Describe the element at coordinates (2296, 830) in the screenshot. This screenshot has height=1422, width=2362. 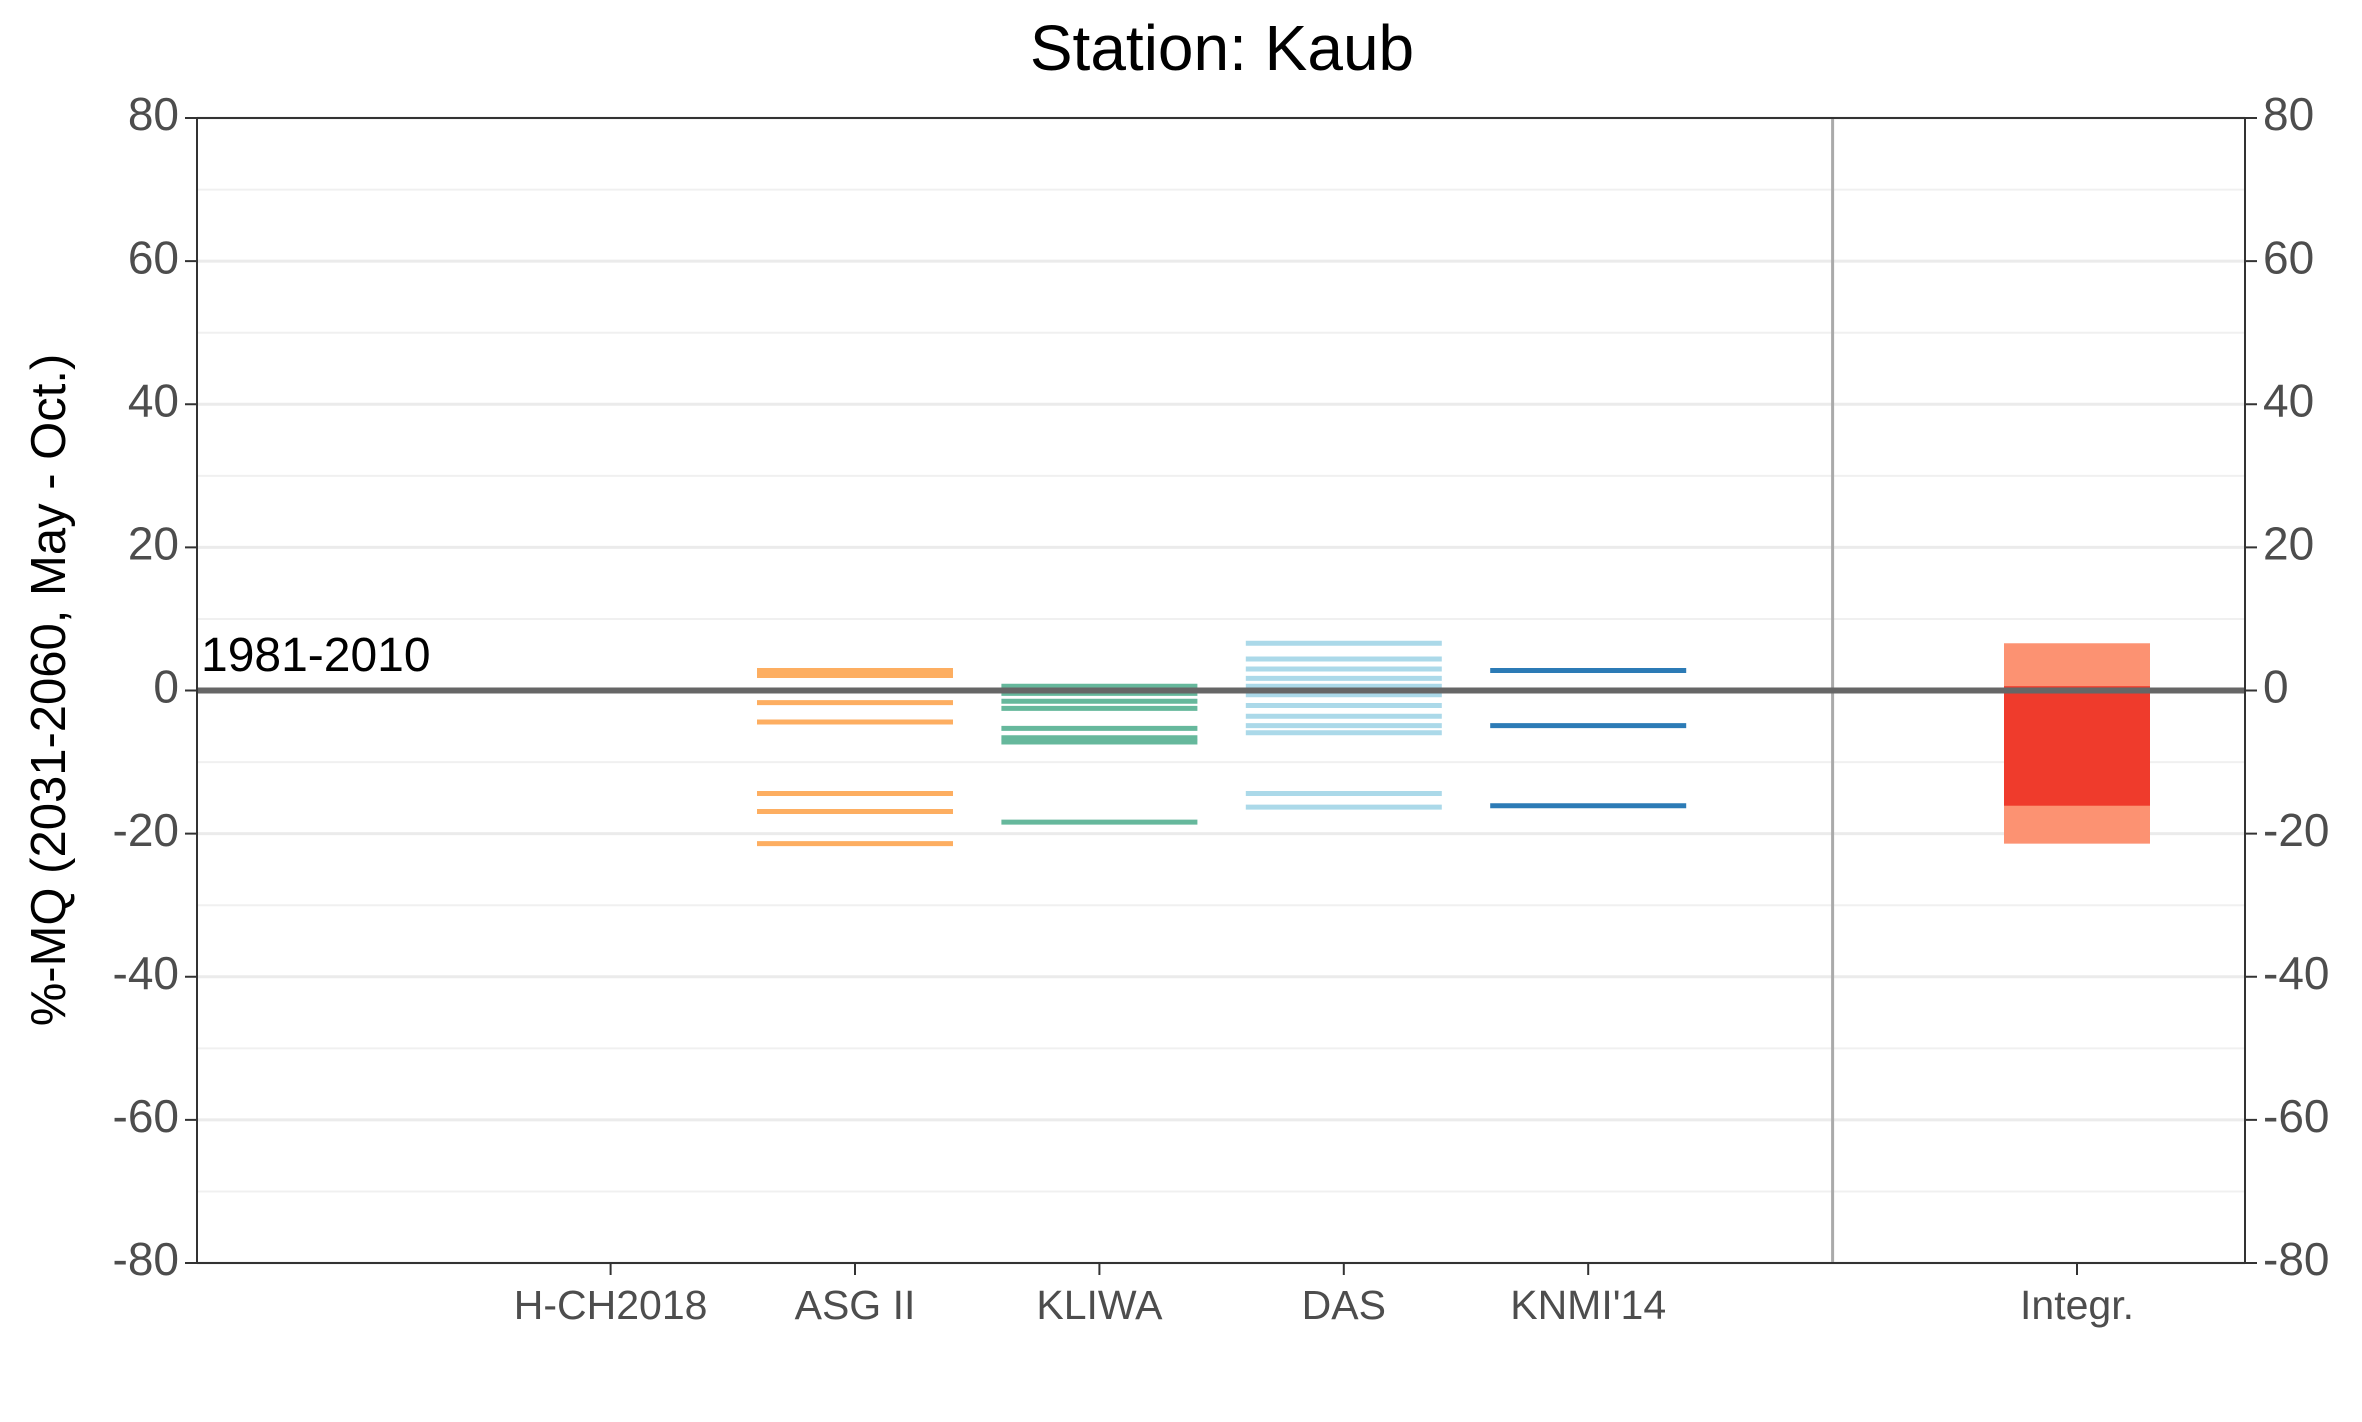
I see `y2-tick-label: -20` at that location.